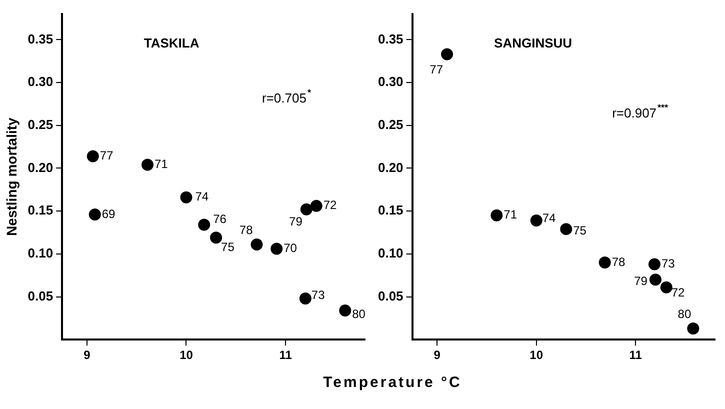  Describe the element at coordinates (220, 219) in the screenshot. I see `annotation: 76` at that location.